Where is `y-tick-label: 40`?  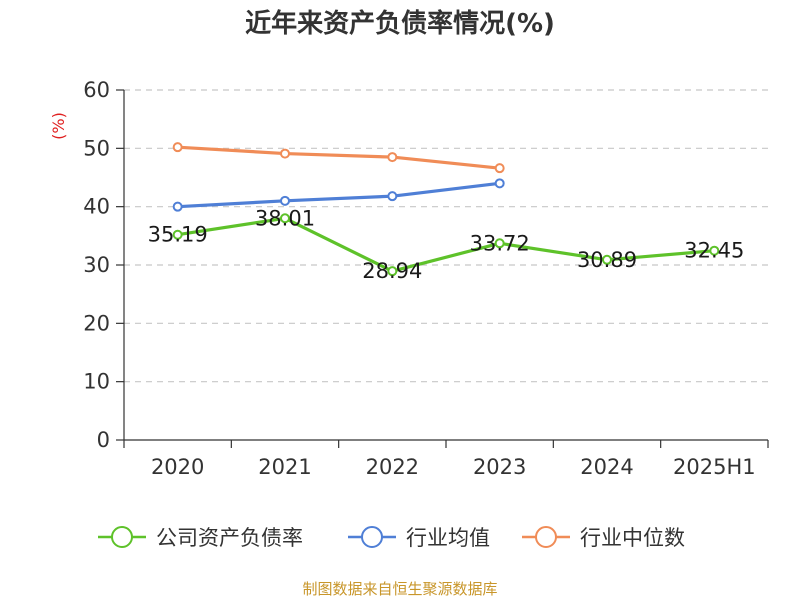
y-tick-label: 40 is located at coordinates (96, 207).